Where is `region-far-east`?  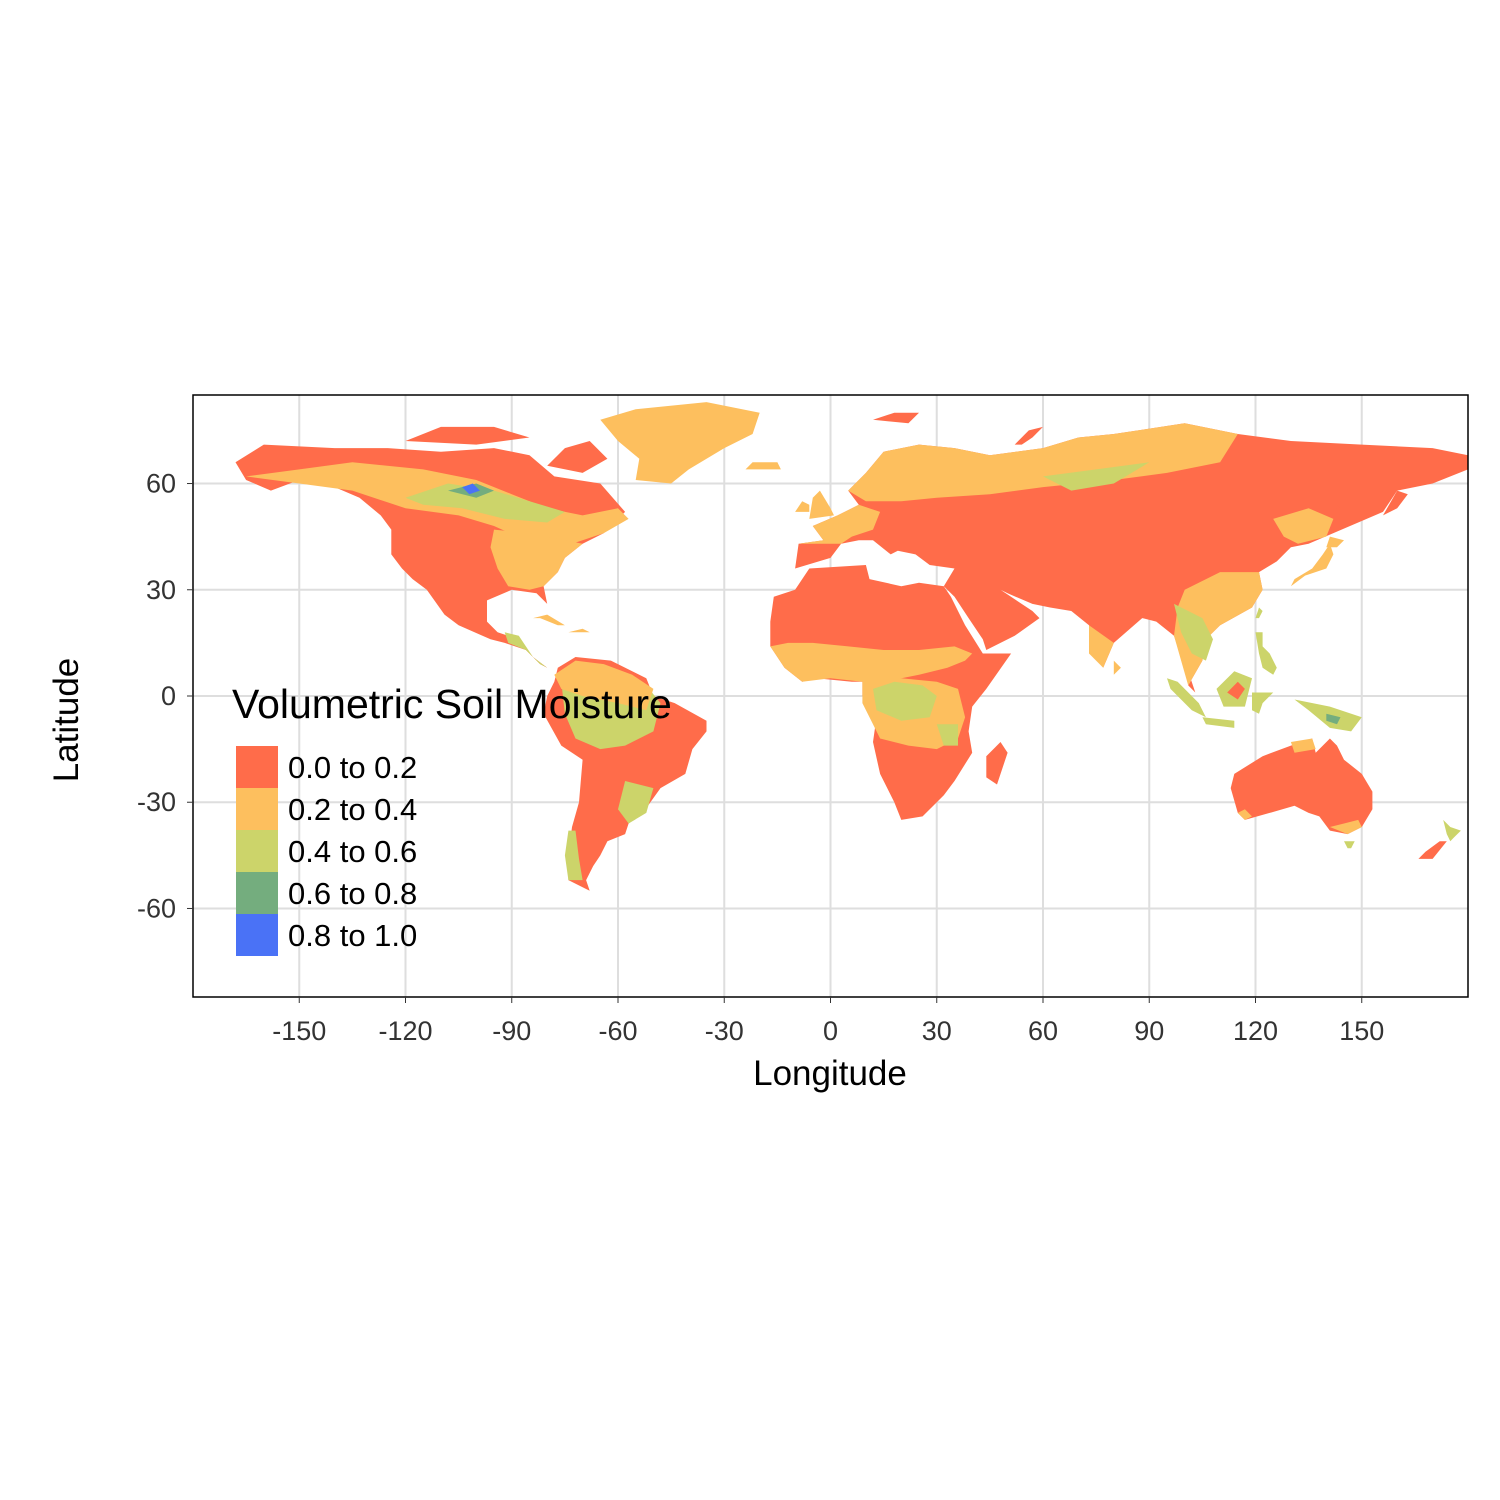
region-far-east is located at coordinates (1303, 526).